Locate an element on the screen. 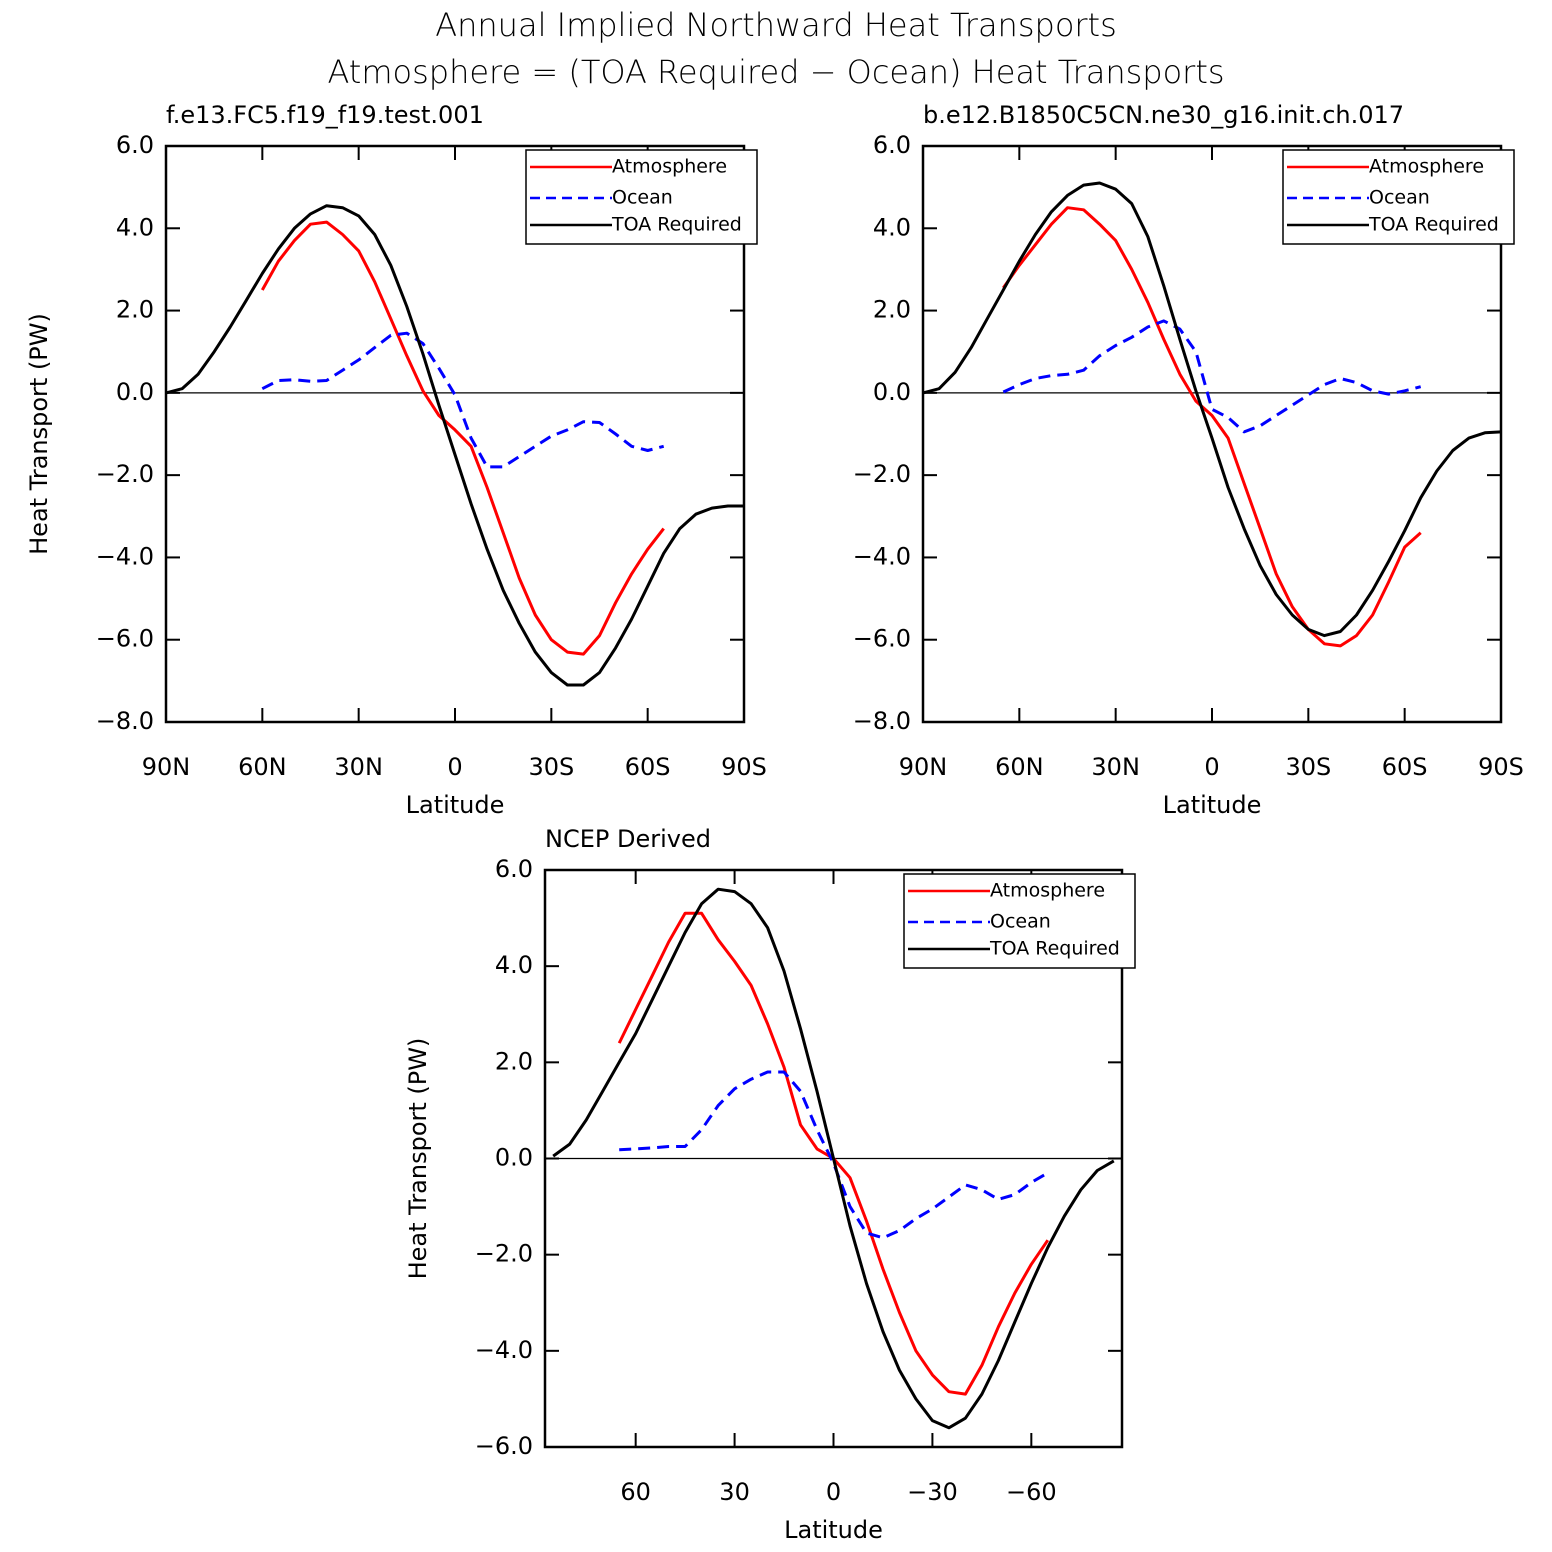 The height and width of the screenshot is (1552, 1552). x-tick-label: −30 is located at coordinates (932, 1492).